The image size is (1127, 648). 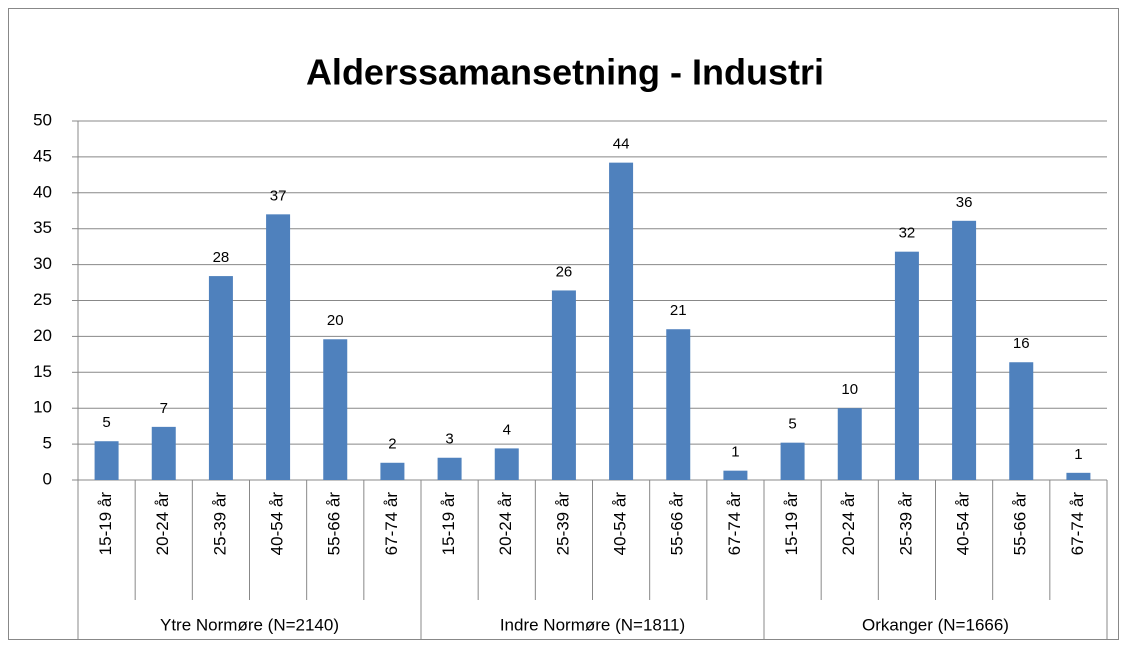 I want to click on value-label: 2, so click(x=392, y=444).